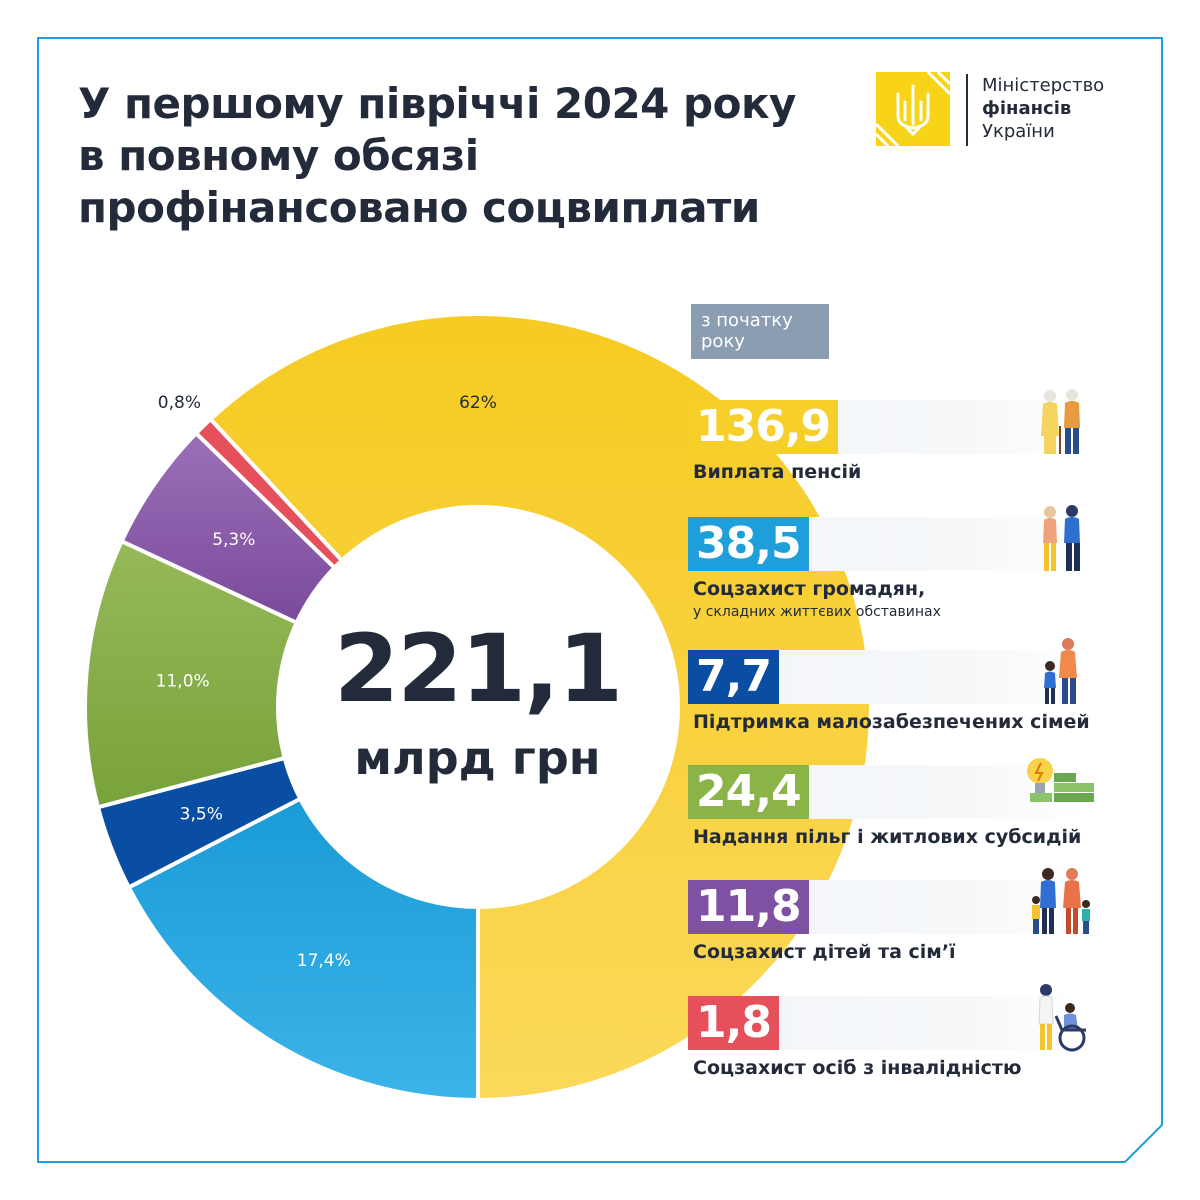  Describe the element at coordinates (857, 1068) in the screenshot. I see `legend-label: Соцзахист осіб з інвалідністю` at that location.